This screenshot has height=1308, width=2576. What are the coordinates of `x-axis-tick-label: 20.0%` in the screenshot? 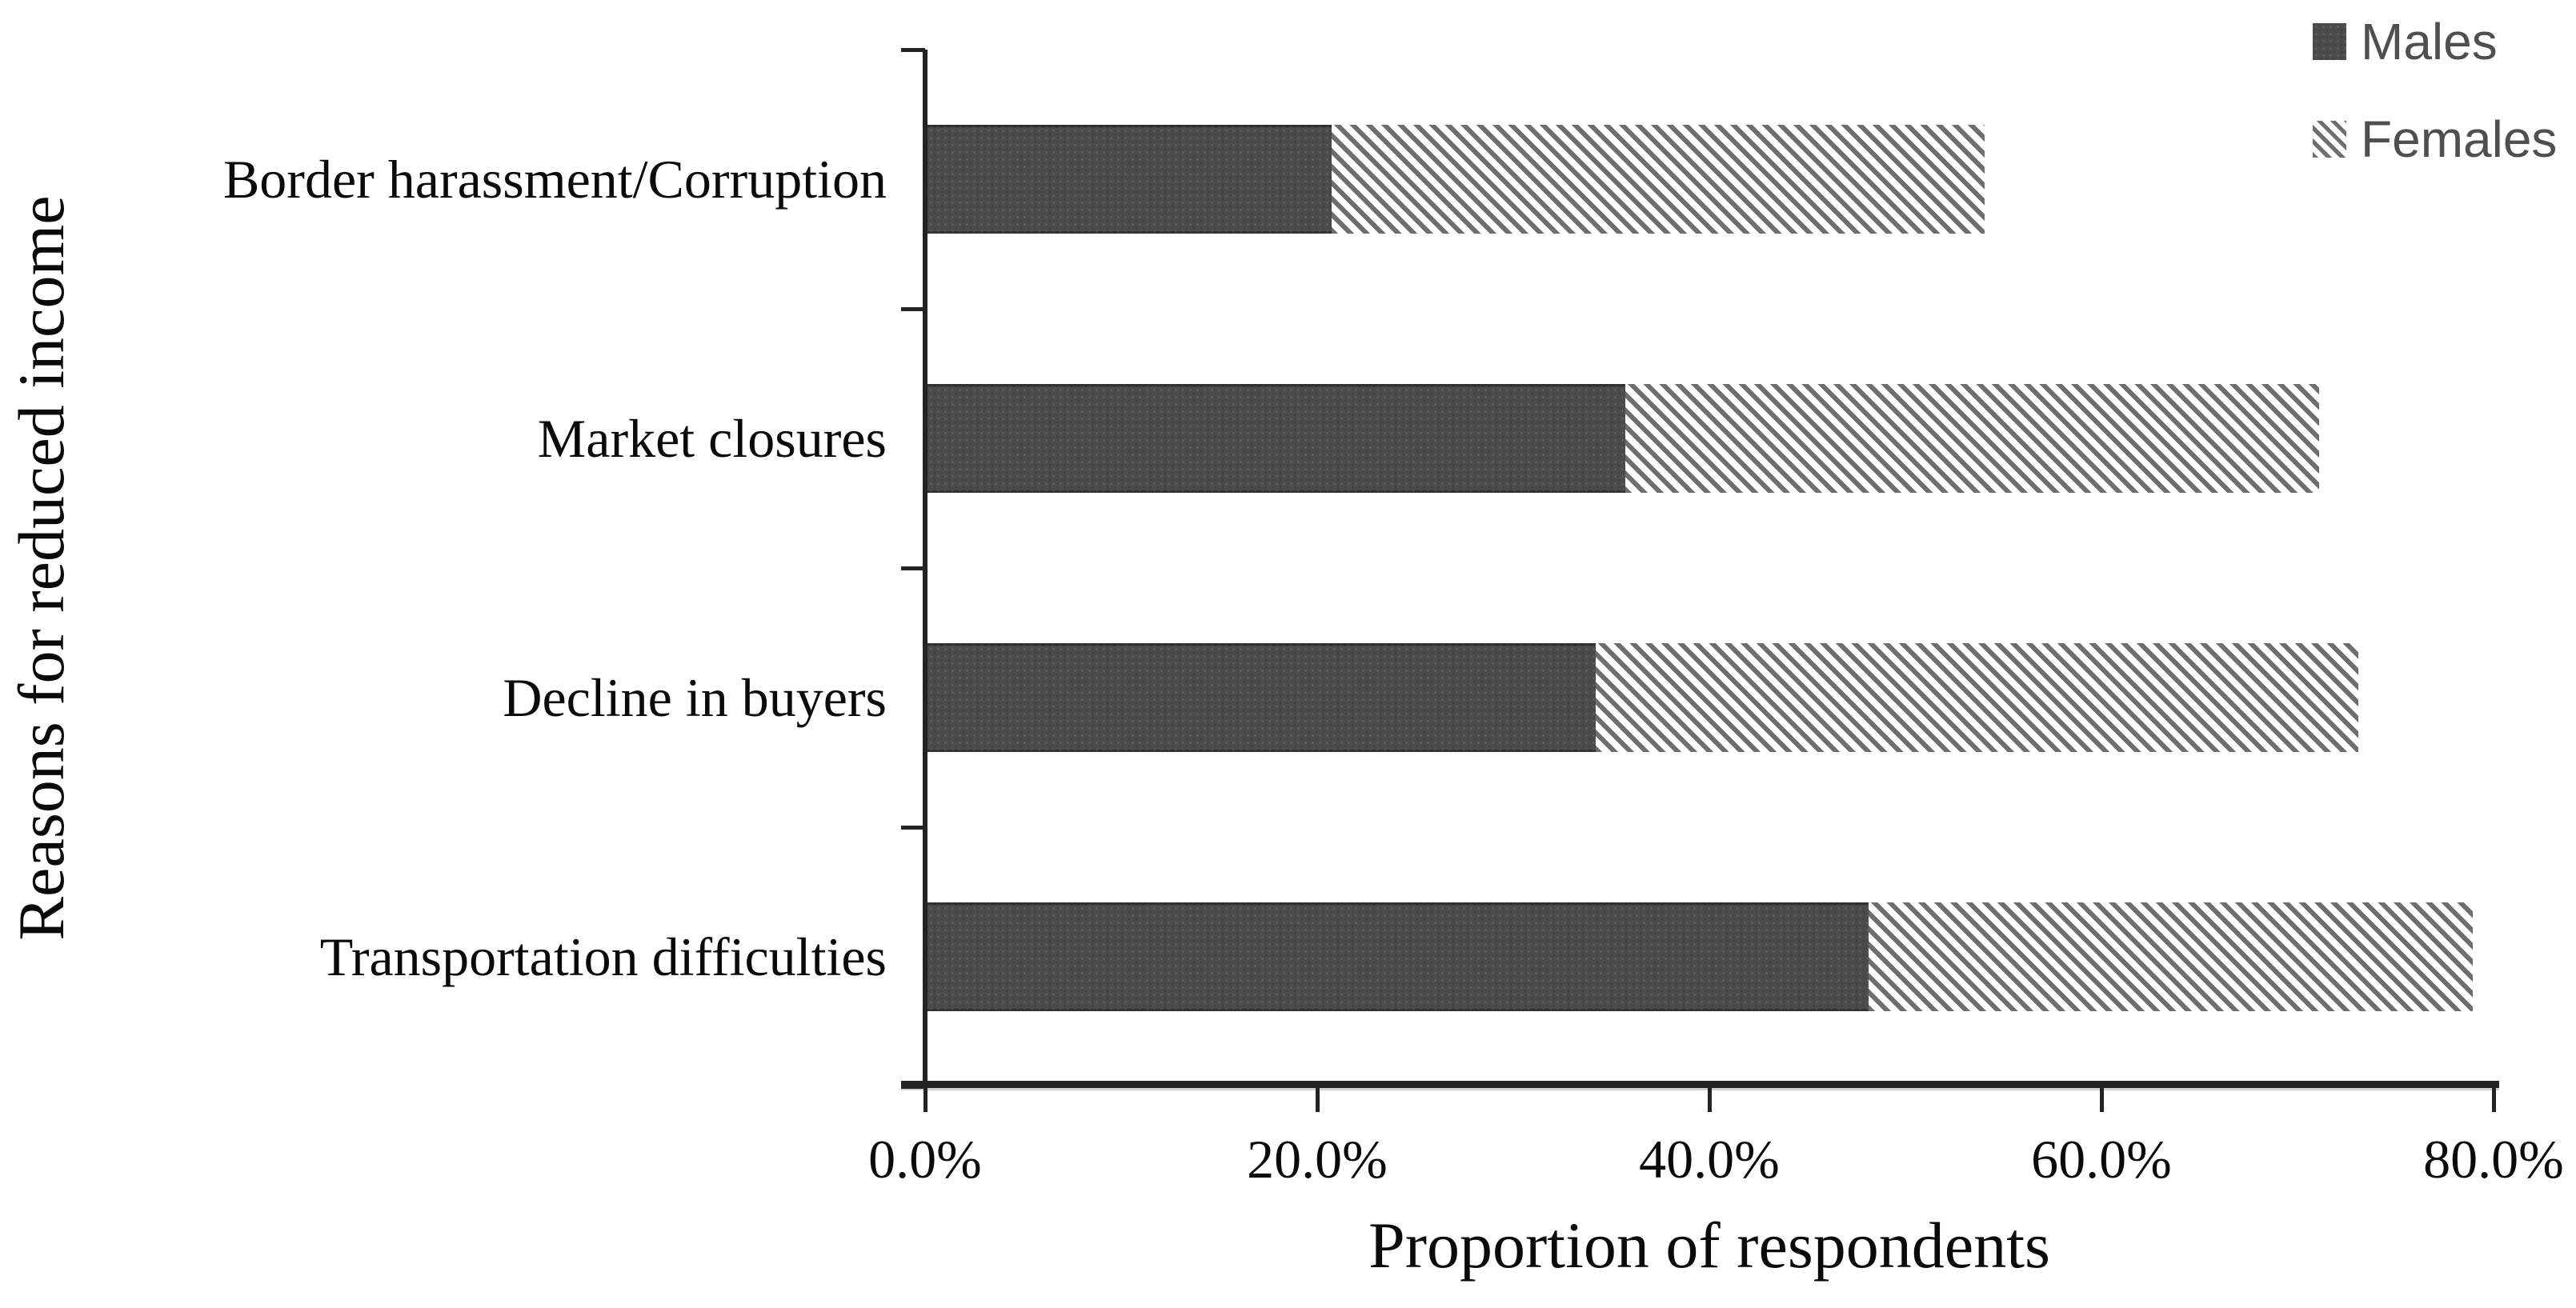 It's located at (1317, 1159).